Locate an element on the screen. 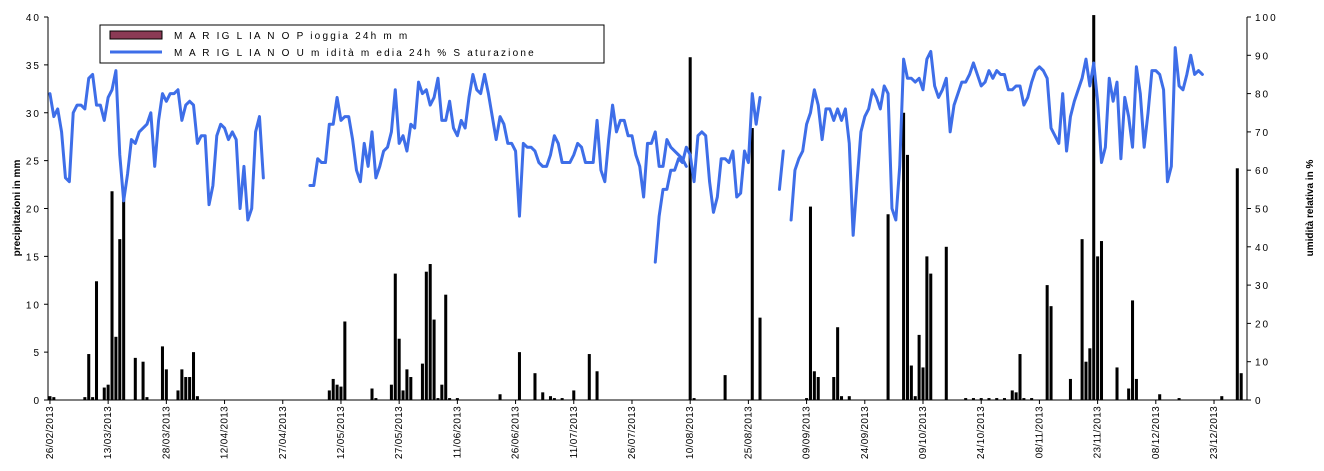  y-left-tick-label: 30 is located at coordinates (33, 114).